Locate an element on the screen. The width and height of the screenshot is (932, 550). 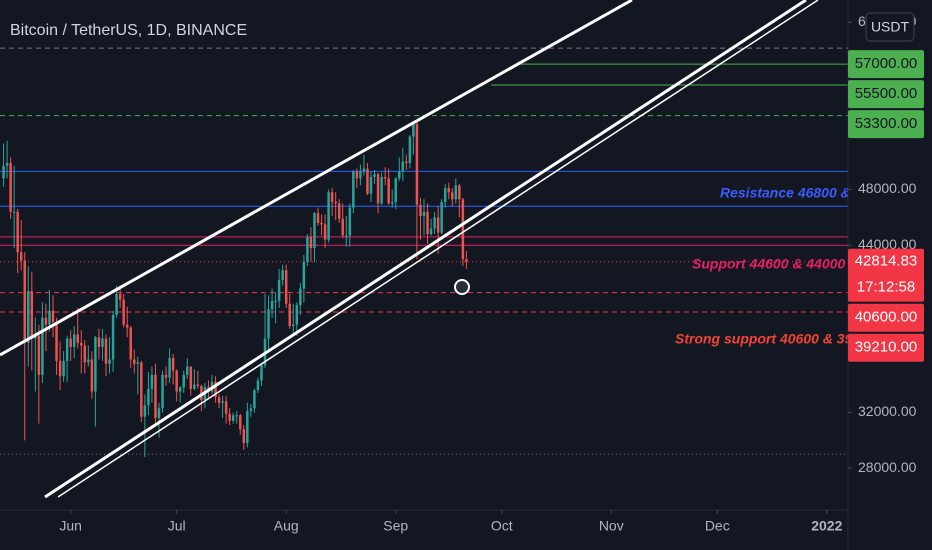
x-tick-label: Oct is located at coordinates (502, 526).